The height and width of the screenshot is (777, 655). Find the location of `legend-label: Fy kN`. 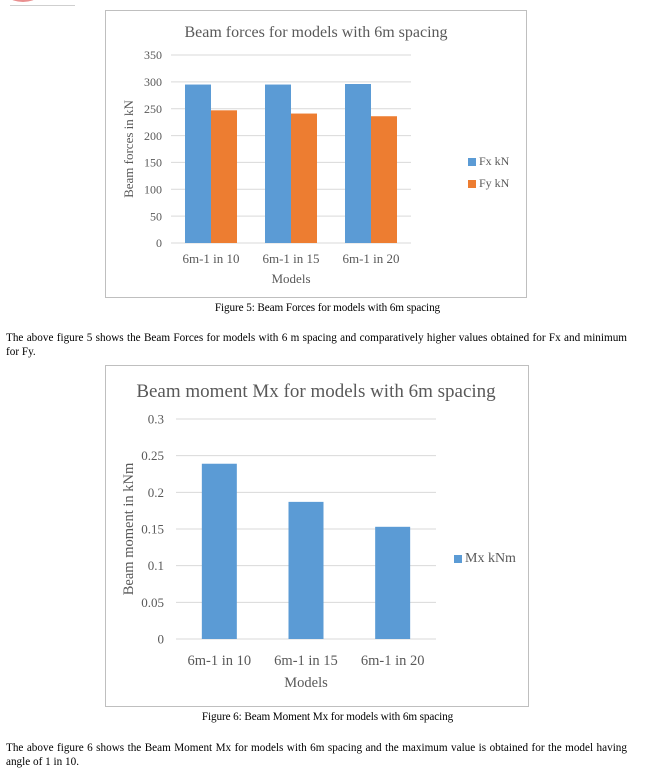

legend-label: Fy kN is located at coordinates (494, 183).